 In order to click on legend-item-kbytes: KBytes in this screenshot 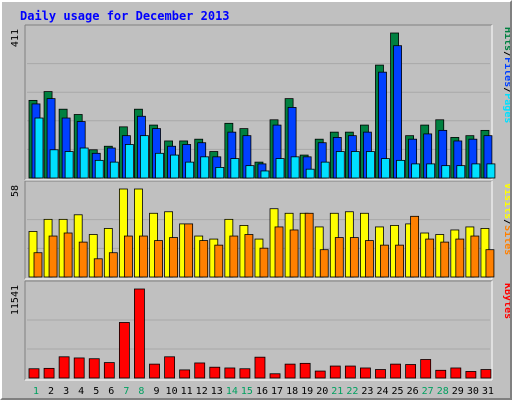, I will do `click(506, 301)`.